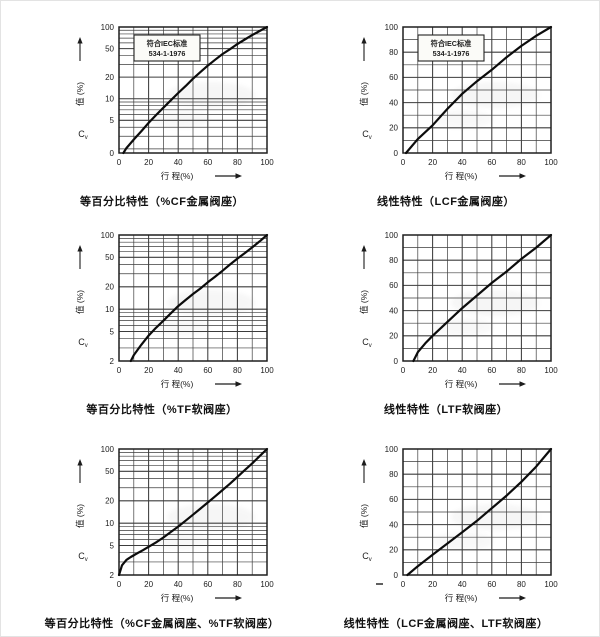 The width and height of the screenshot is (600, 637). What do you see at coordinates (458, 310) in the screenshot?
I see `chart-linear-ltf-soft-plot: 0 20 40 60 80 100 100 80 60 40 20 0 值 (%) Cv 行 程(%)` at bounding box center [458, 310].